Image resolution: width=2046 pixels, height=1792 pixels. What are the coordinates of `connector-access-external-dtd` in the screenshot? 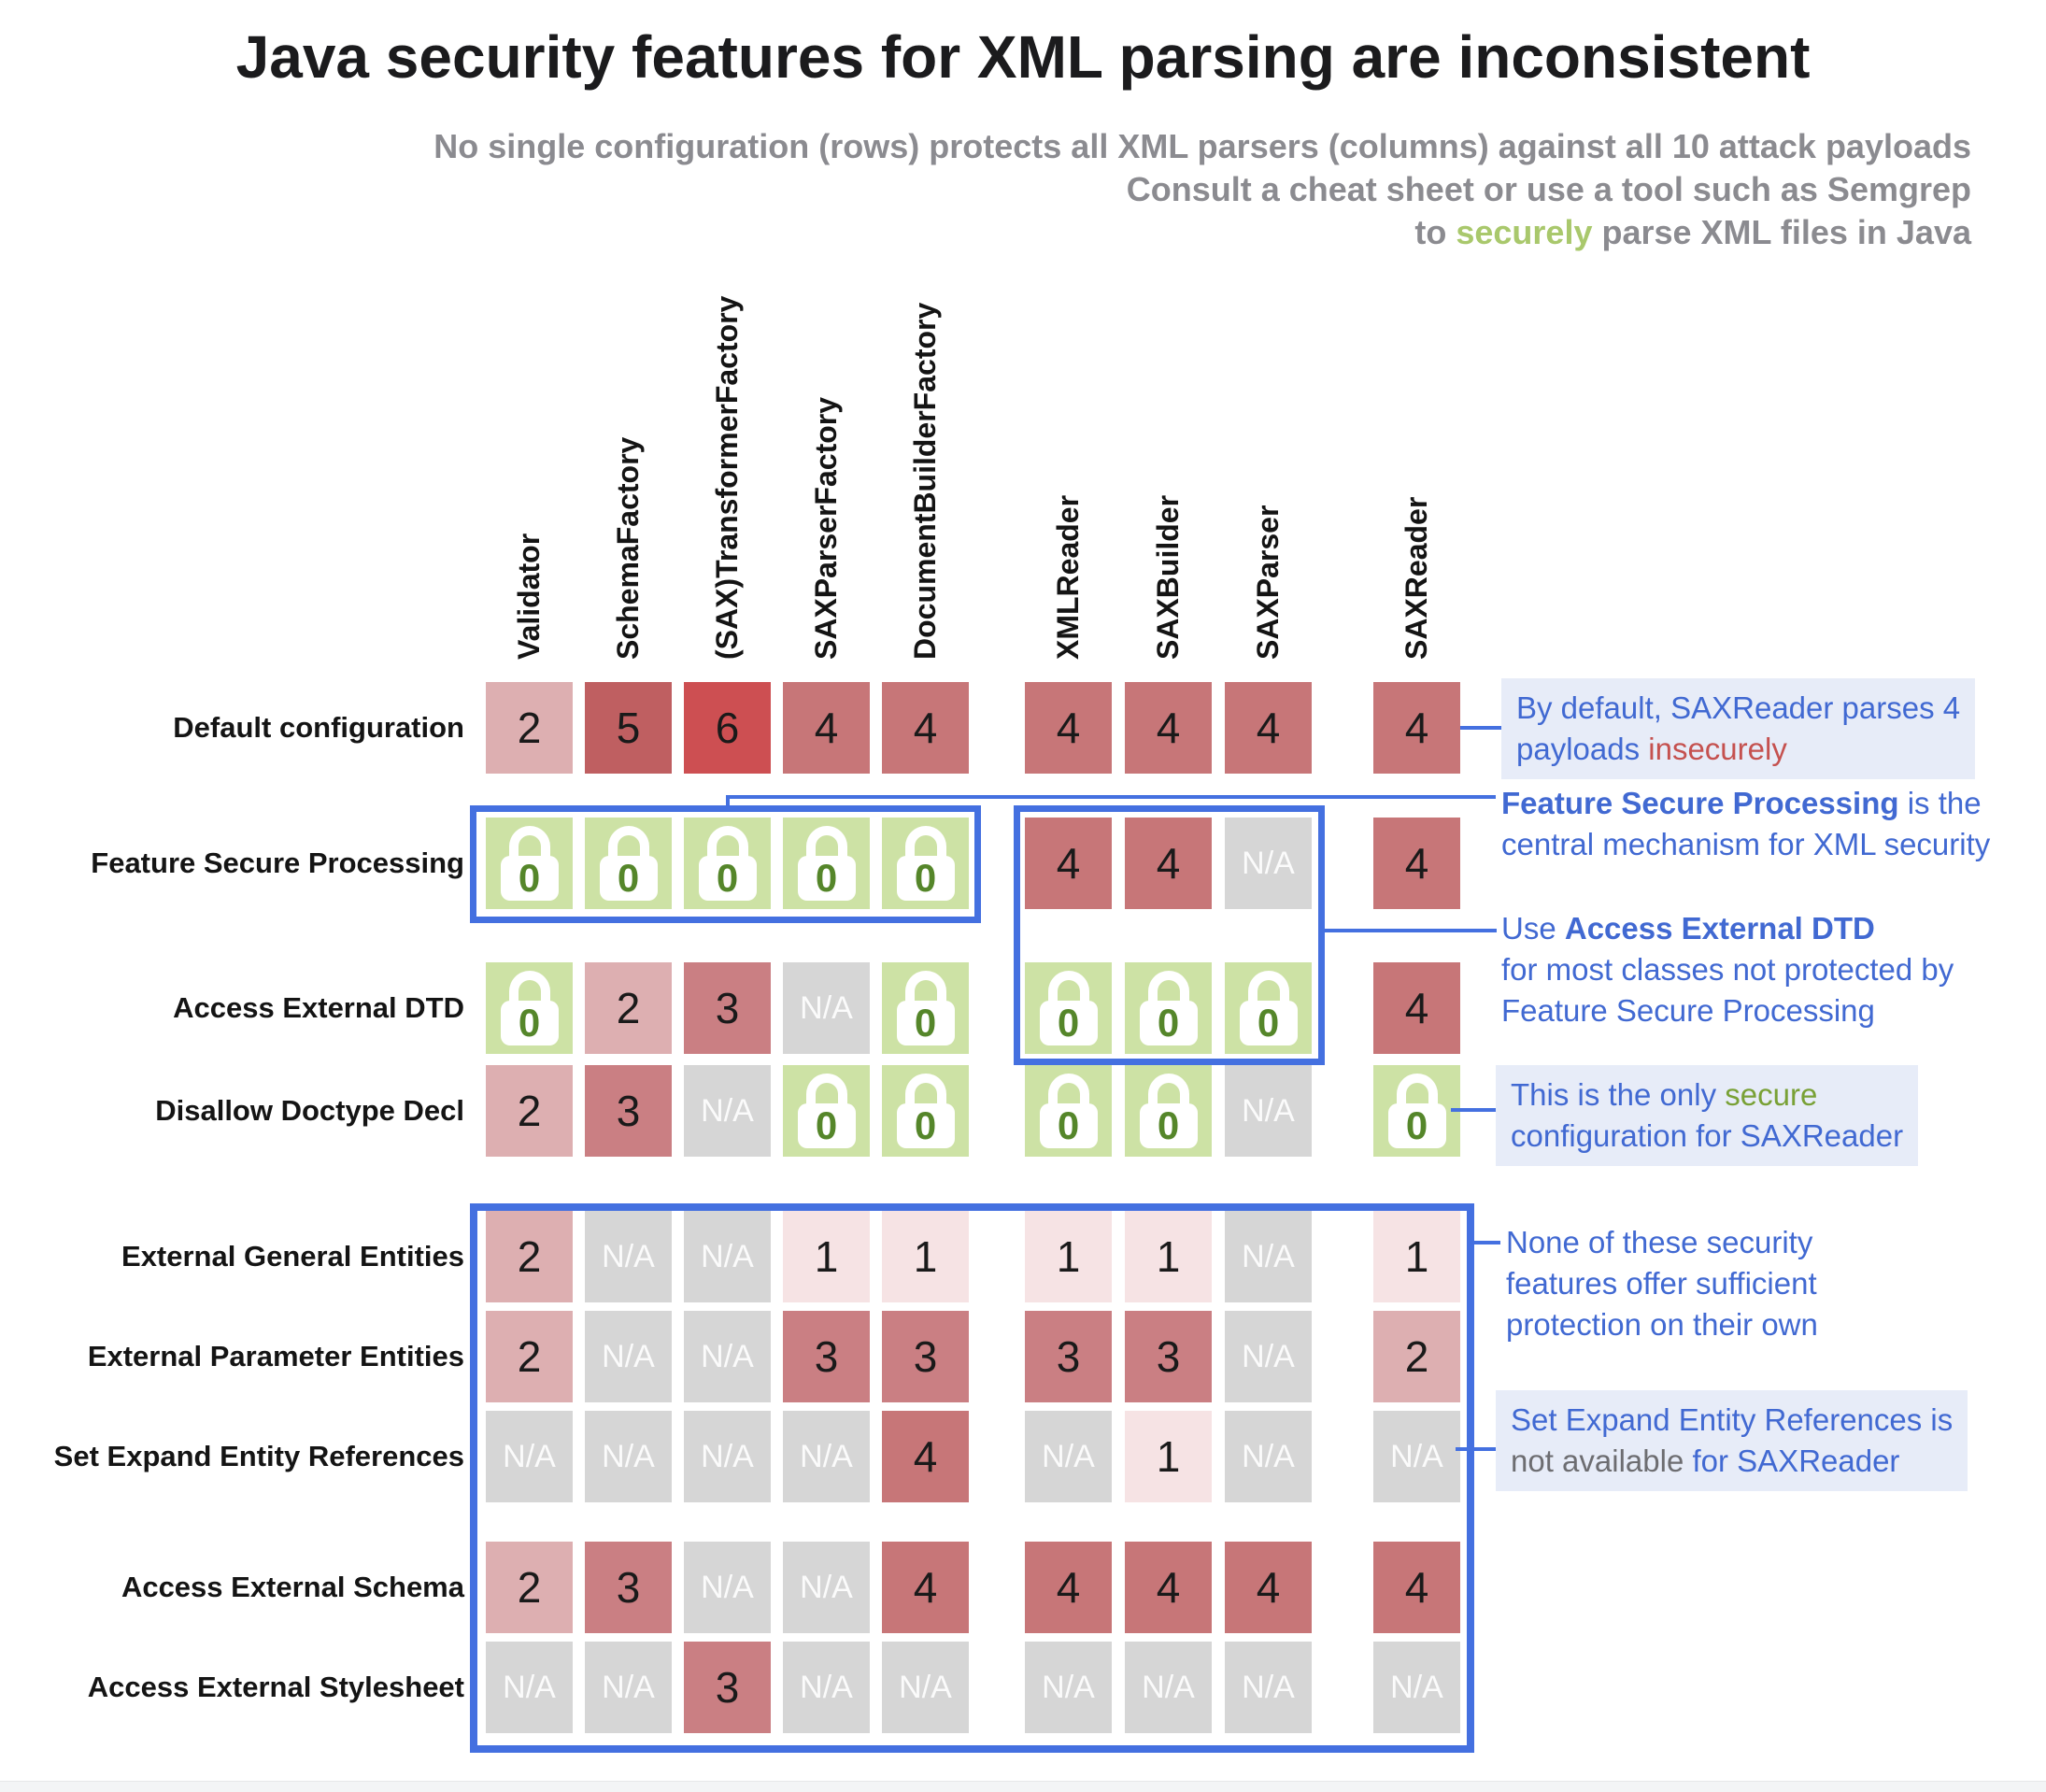 It's located at (1411, 930).